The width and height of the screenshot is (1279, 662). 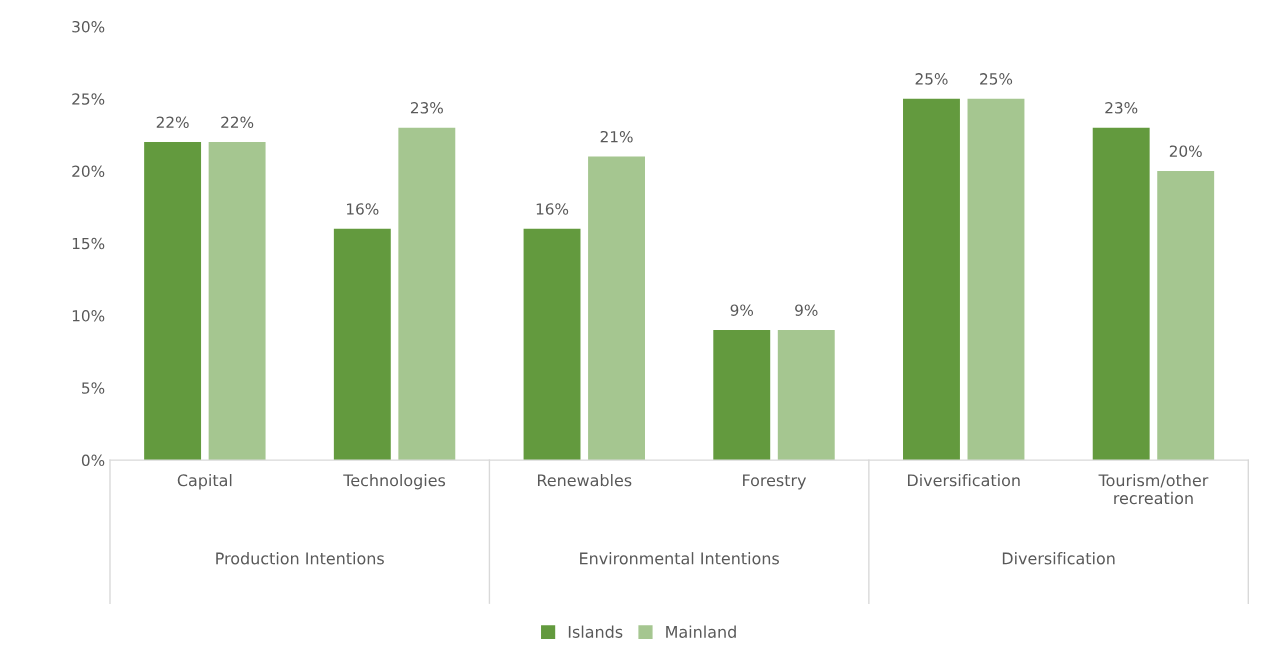 I want to click on legend-label: Mainland, so click(x=701, y=631).